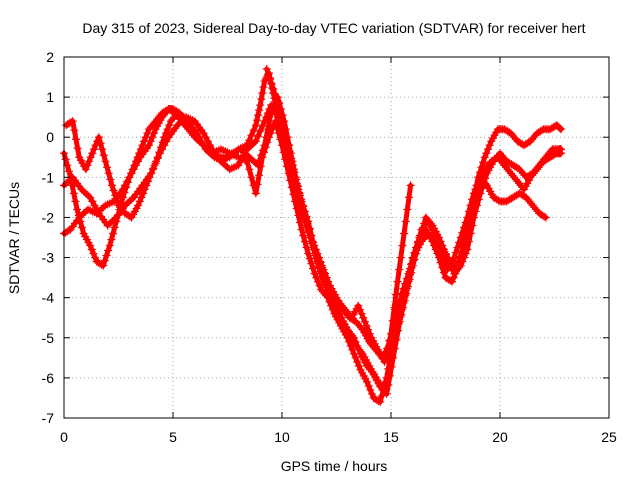 The height and width of the screenshot is (480, 640). I want to click on x-tick-label: 25, so click(609, 437).